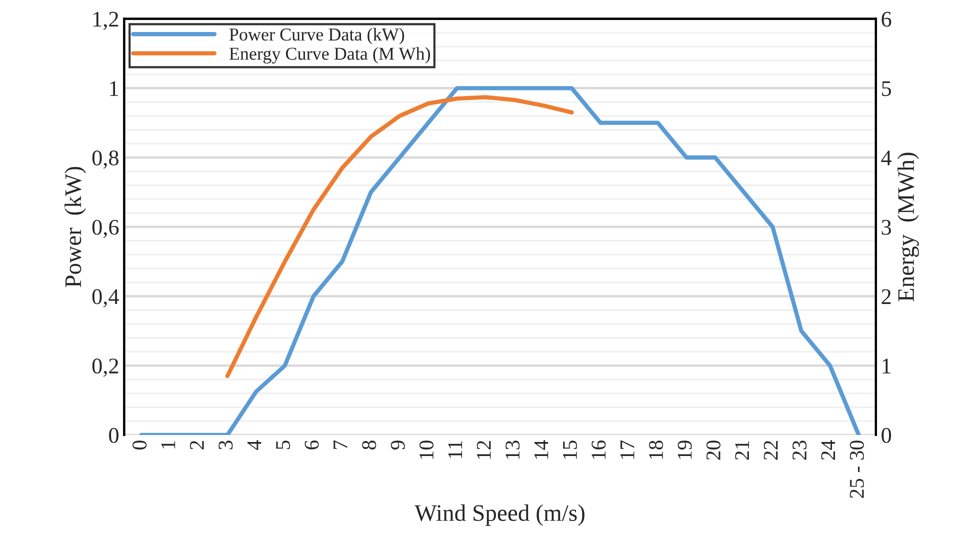  I want to click on y2-tick-label: 5, so click(887, 88).